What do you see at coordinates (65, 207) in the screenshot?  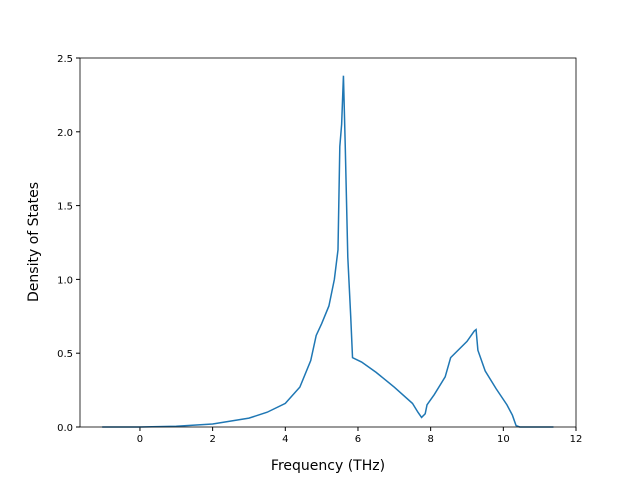 I see `y-tick-label: 1.5` at bounding box center [65, 207].